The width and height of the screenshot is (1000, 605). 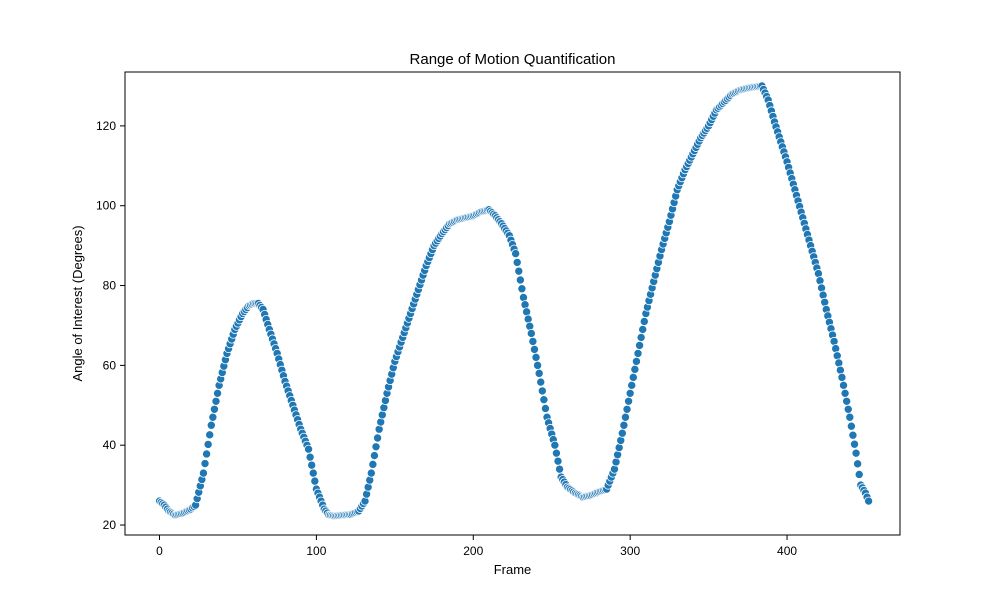 I want to click on y-tick-label: 40, so click(x=110, y=445).